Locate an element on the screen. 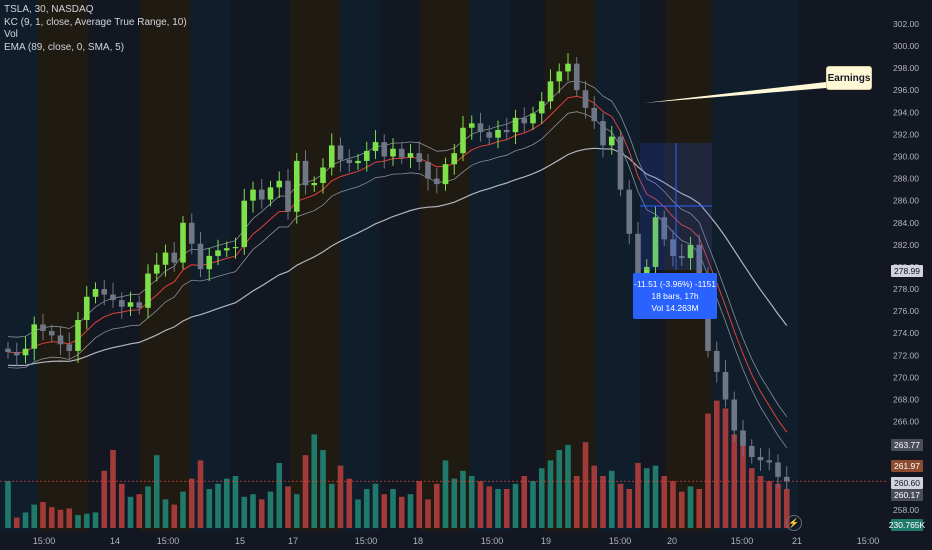 This screenshot has height=550, width=932. ema-legend: EMA (89, close, 0, SMA, 5) is located at coordinates (64, 47).